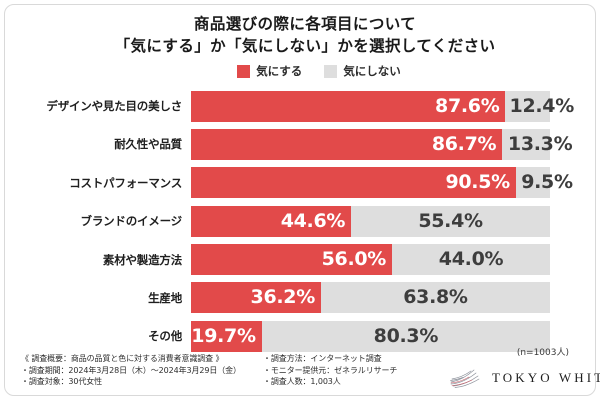 The width and height of the screenshot is (600, 400). What do you see at coordinates (370, 221) in the screenshot?
I see `bar-track: 44.6% 55.4%` at bounding box center [370, 221].